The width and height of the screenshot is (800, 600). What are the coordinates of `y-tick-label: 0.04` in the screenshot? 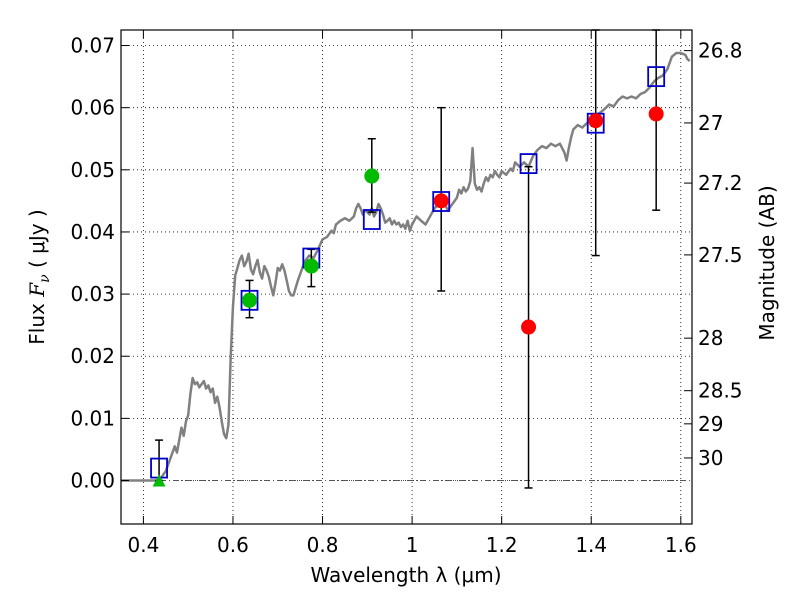 It's located at (92, 232).